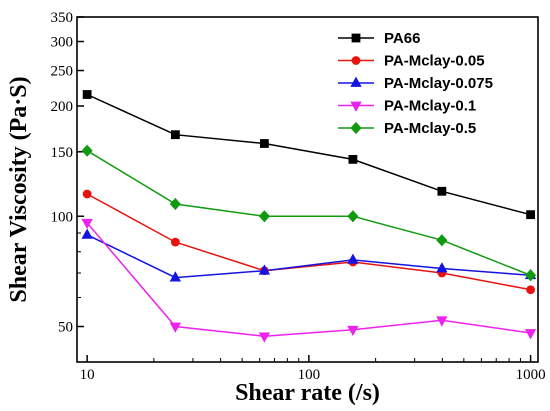 This screenshot has height=411, width=550. Describe the element at coordinates (430, 106) in the screenshot. I see `legend-label-3: PA-Mclay-0.1` at that location.